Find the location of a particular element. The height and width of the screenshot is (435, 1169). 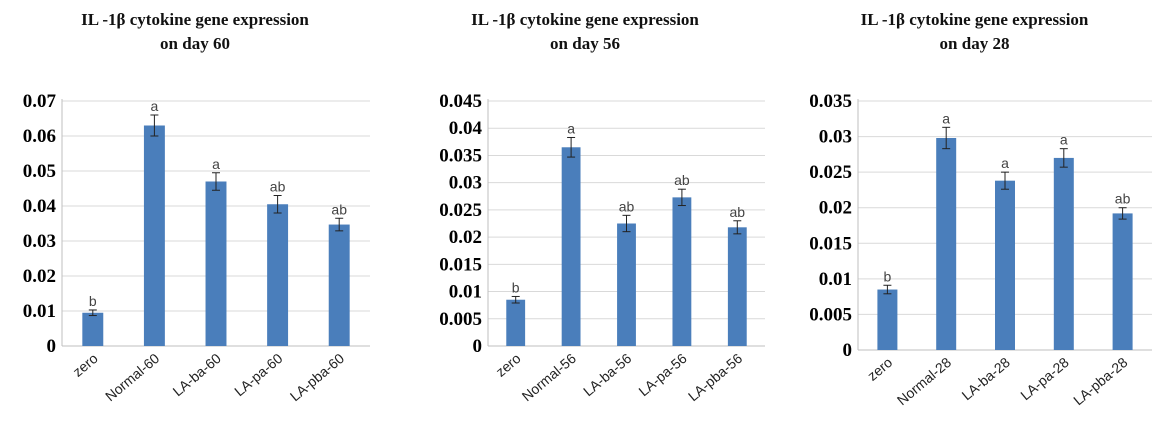

x-tick-label: LA-pba-56 is located at coordinates (715, 377).